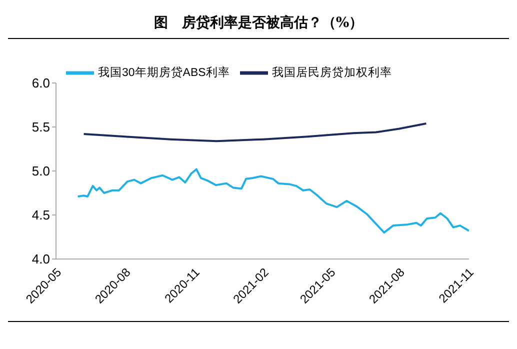 The height and width of the screenshot is (349, 517). What do you see at coordinates (41, 215) in the screenshot?
I see `y-tick-label: 4.5` at bounding box center [41, 215].